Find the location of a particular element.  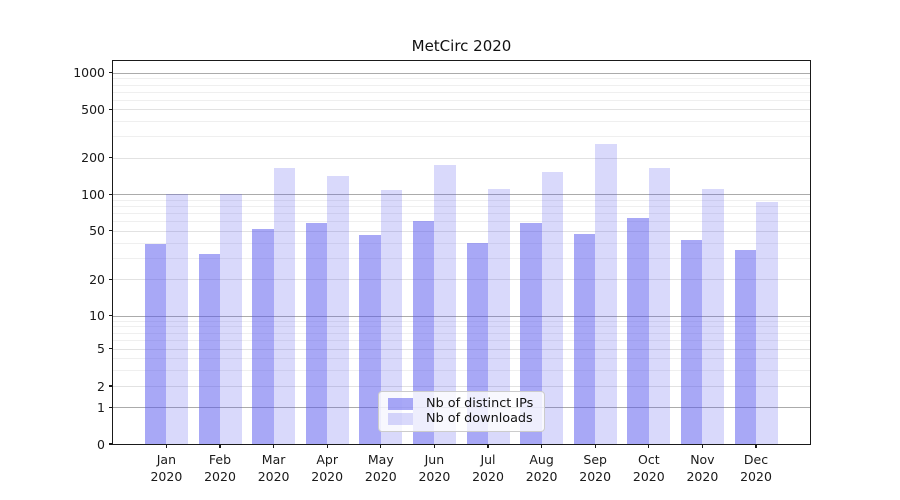

y-tick-label-5: 5 is located at coordinates (101, 349).